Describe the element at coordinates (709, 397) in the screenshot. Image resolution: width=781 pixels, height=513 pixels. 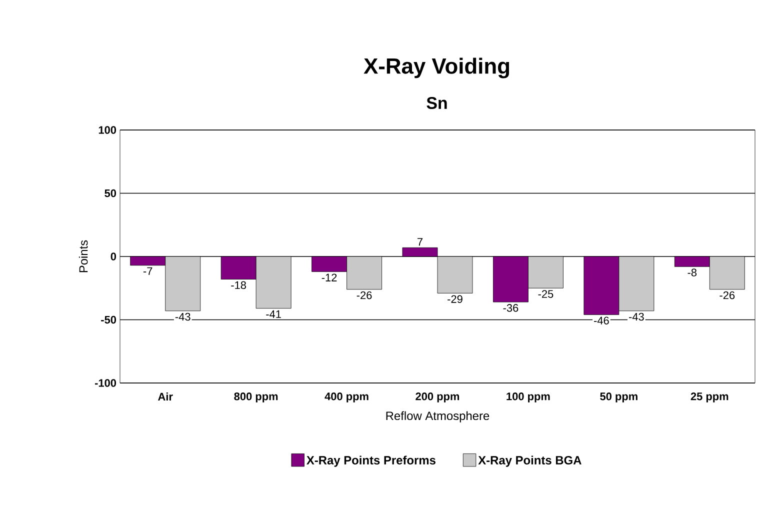
I see `x-tick-label: 25 ppm` at that location.